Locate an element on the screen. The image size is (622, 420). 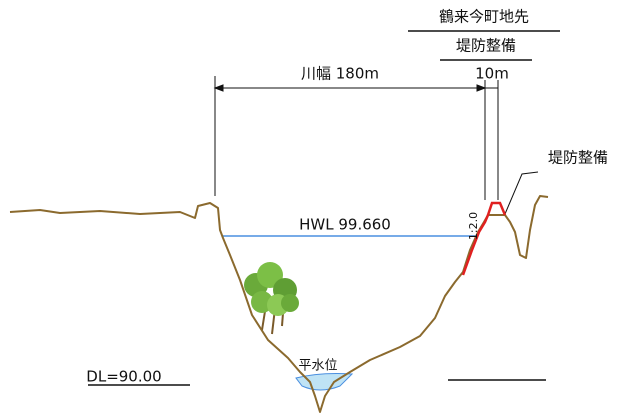
river-width-label: 川幅 180m is located at coordinates (340, 74).